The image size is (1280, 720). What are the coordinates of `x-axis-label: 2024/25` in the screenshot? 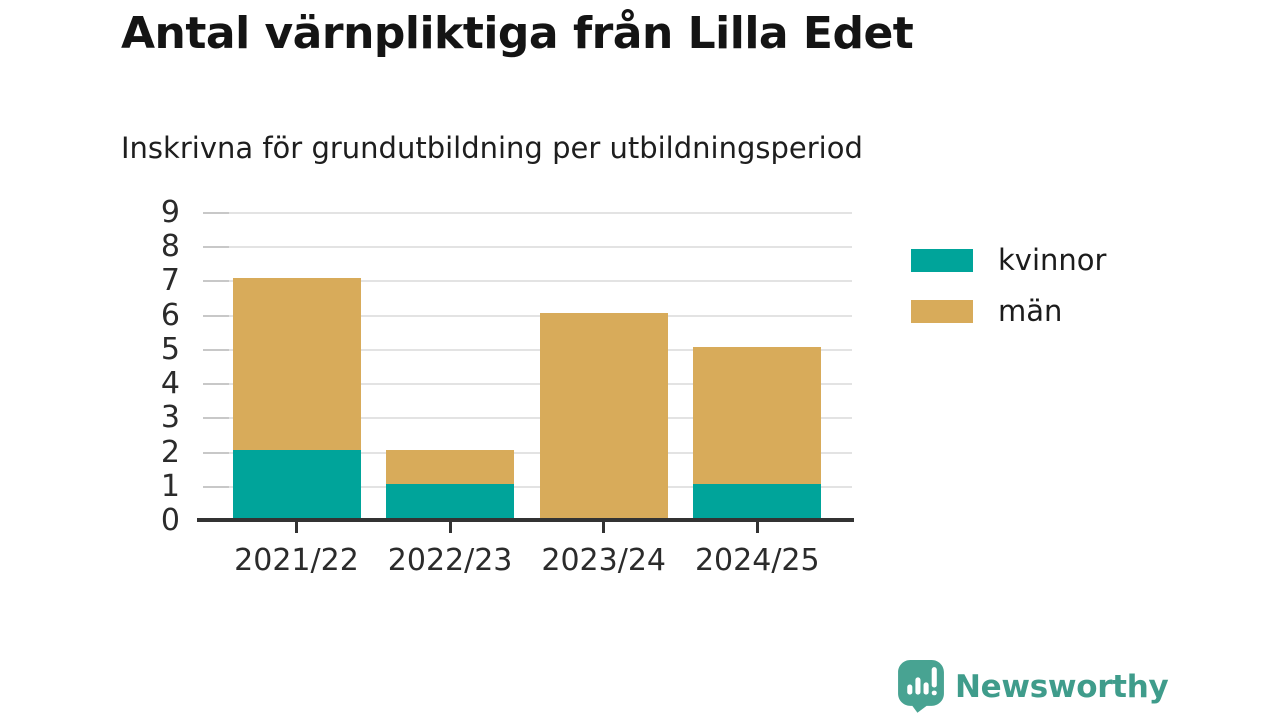 It's located at (757, 560).